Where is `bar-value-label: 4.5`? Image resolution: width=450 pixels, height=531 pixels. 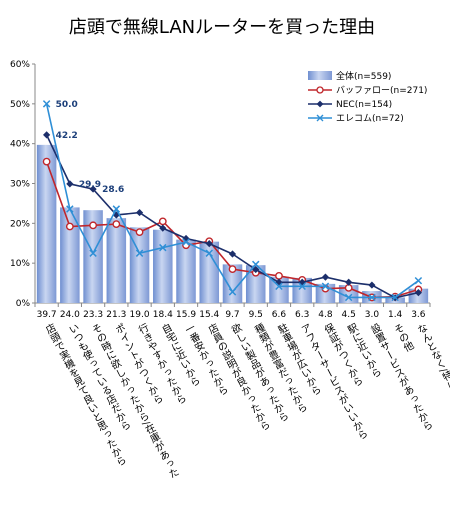 bar-value-label: 4.5 is located at coordinates (349, 315).